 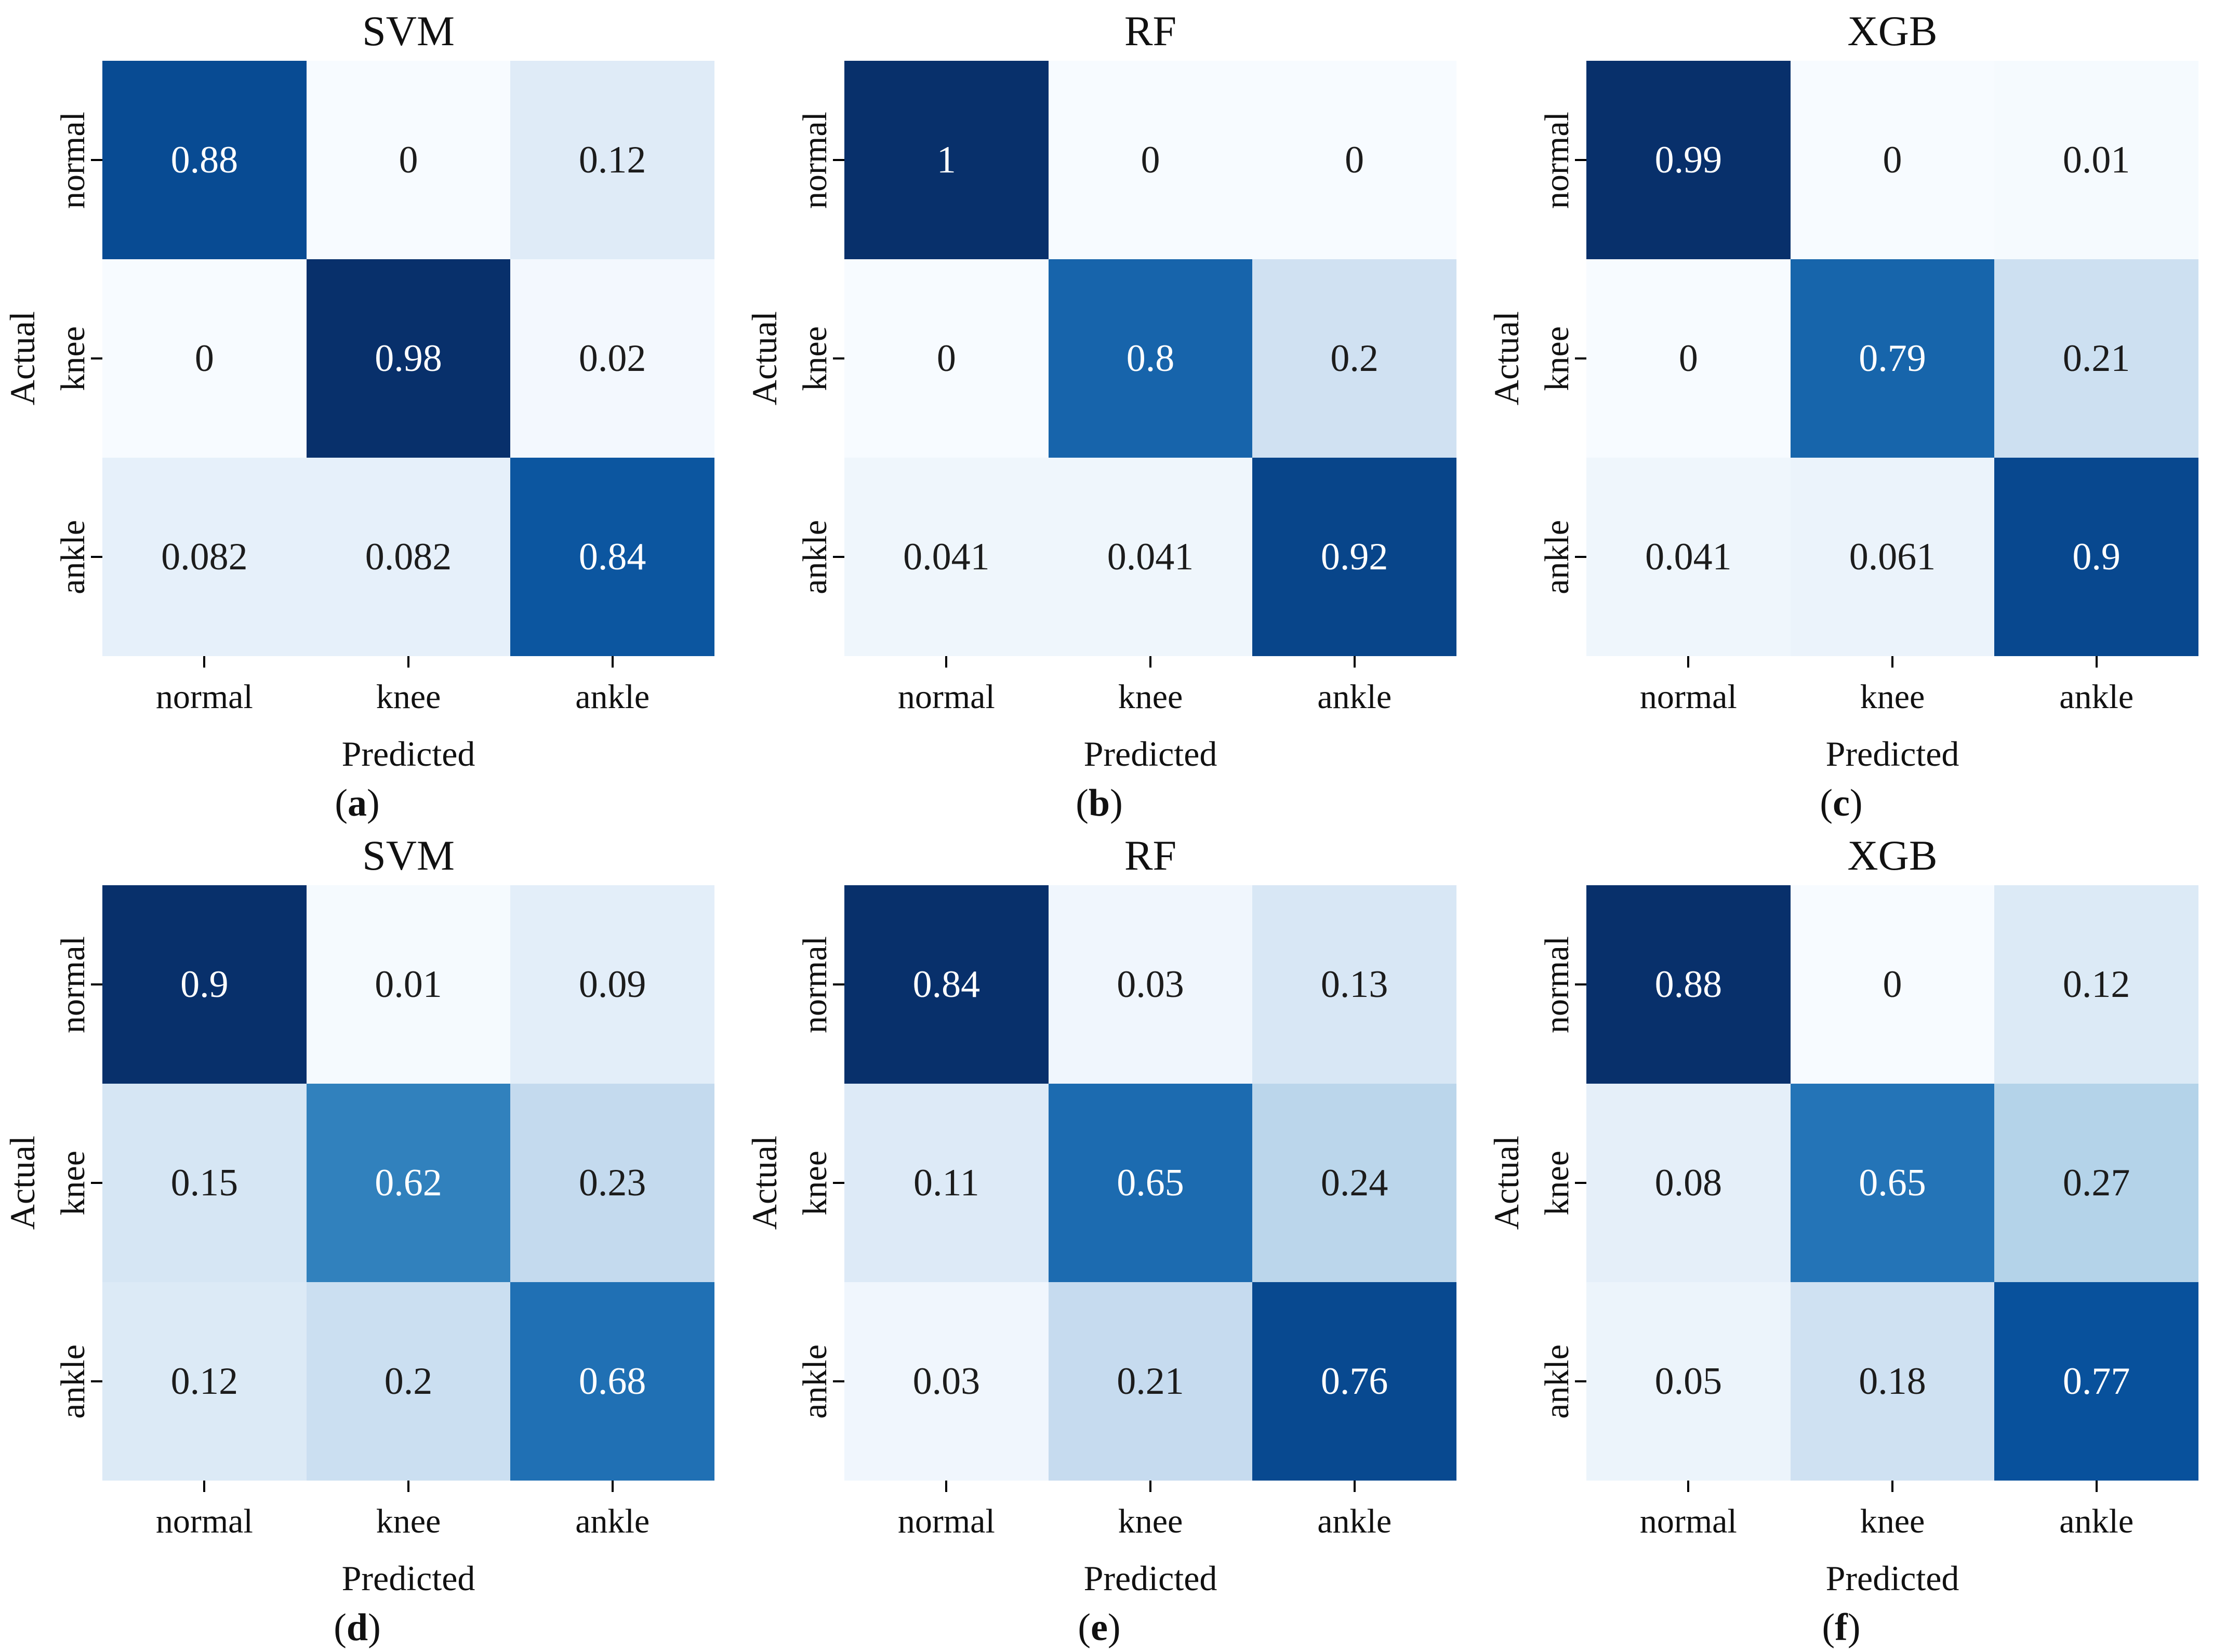 I want to click on x-tick-ankle: ankle, so click(x=612, y=1517).